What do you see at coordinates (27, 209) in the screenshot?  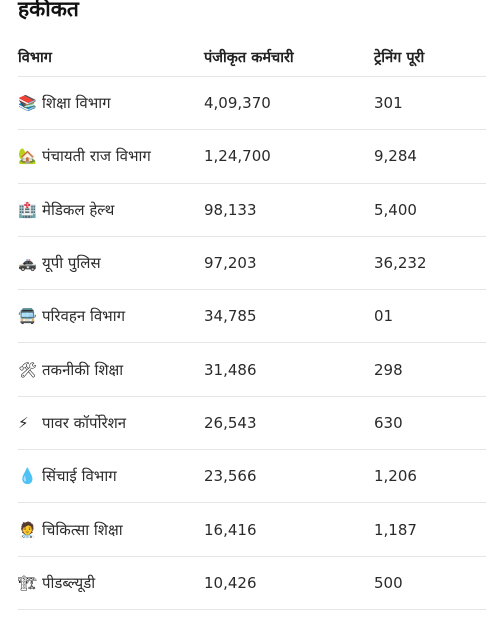 I see `hospital-icon: 🏥` at bounding box center [27, 209].